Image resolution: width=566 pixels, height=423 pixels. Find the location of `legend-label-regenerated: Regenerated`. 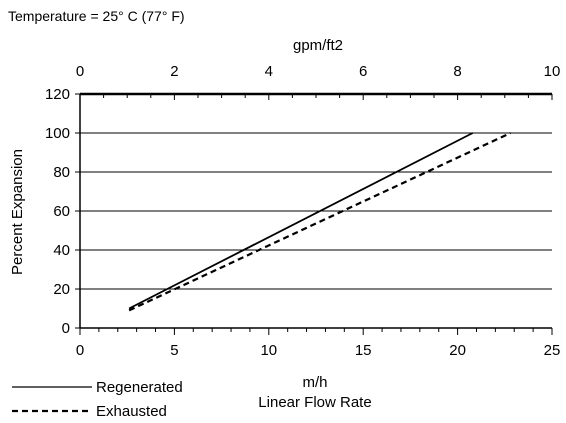

legend-label-regenerated: Regenerated is located at coordinates (139, 387).